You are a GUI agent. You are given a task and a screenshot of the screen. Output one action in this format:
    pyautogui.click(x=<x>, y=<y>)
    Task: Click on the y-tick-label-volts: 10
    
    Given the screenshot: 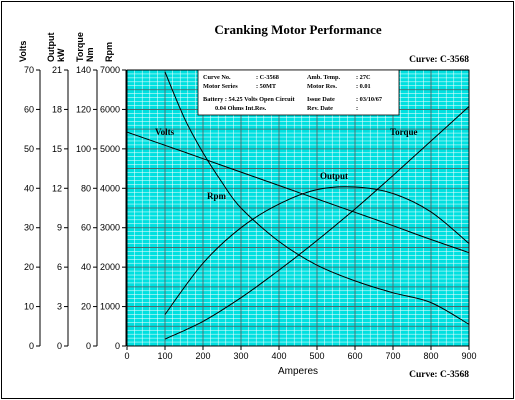 What is the action you would take?
    pyautogui.click(x=29, y=307)
    